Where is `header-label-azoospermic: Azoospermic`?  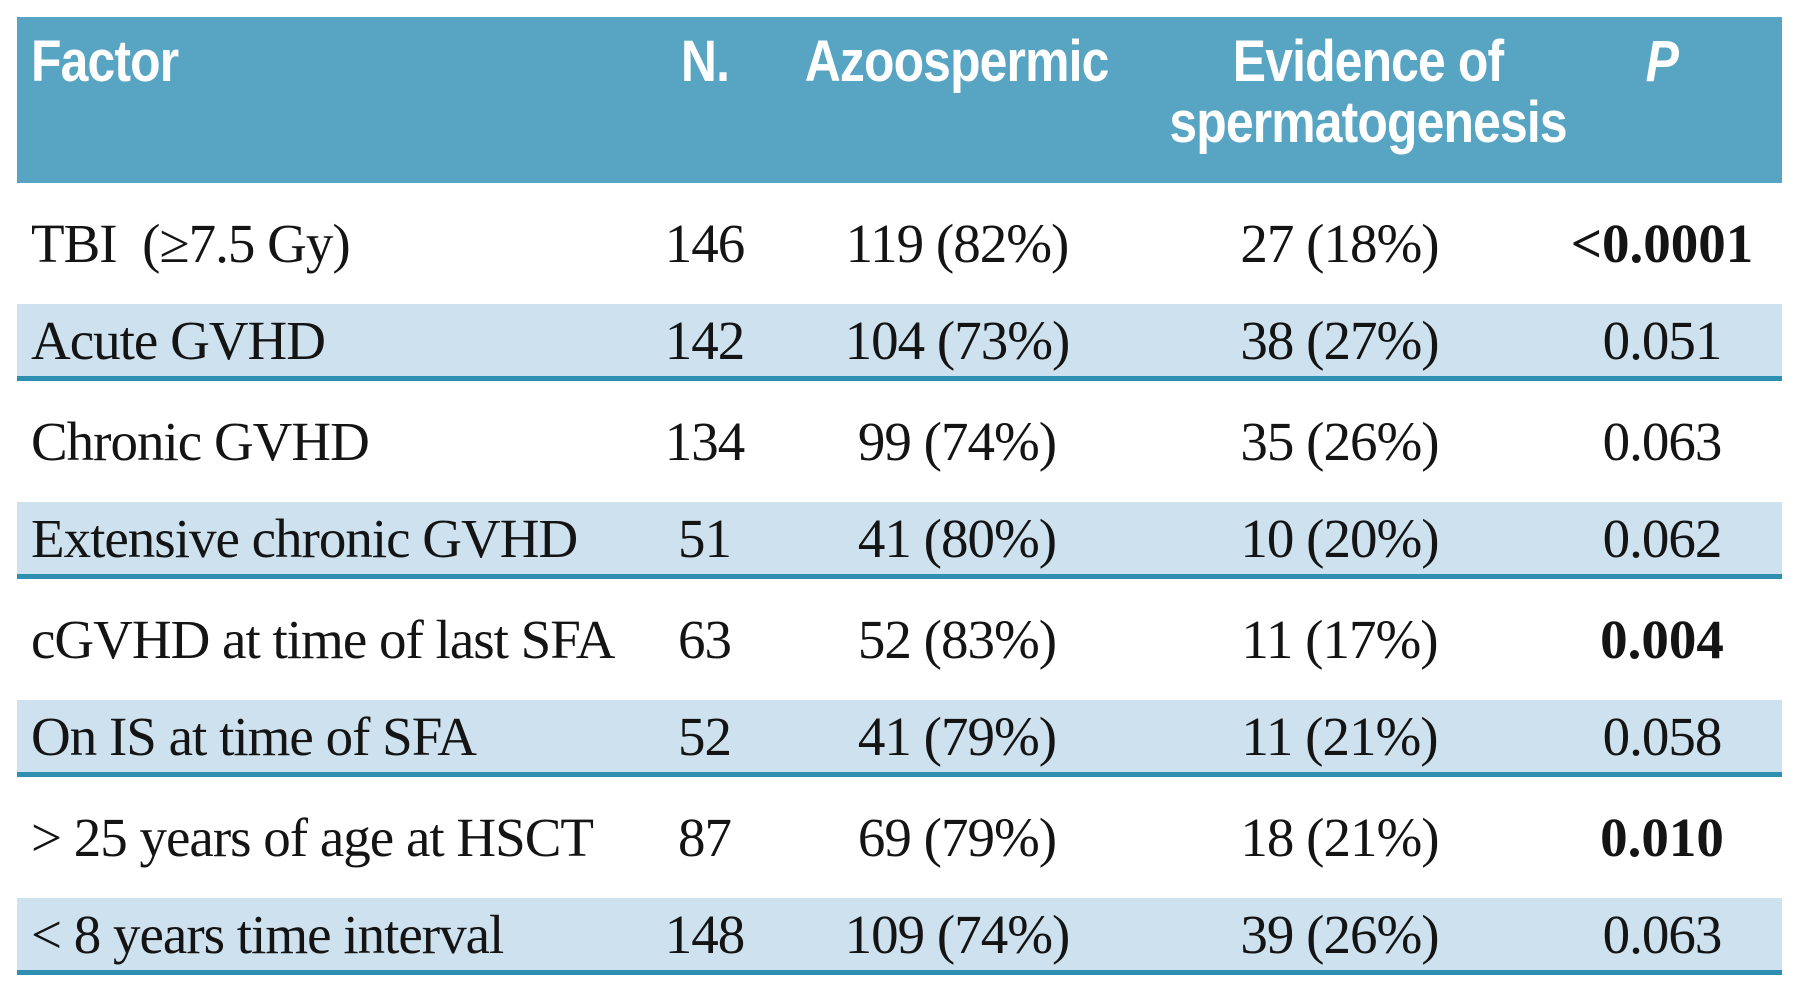 header-label-azoospermic: Azoospermic is located at coordinates (957, 61).